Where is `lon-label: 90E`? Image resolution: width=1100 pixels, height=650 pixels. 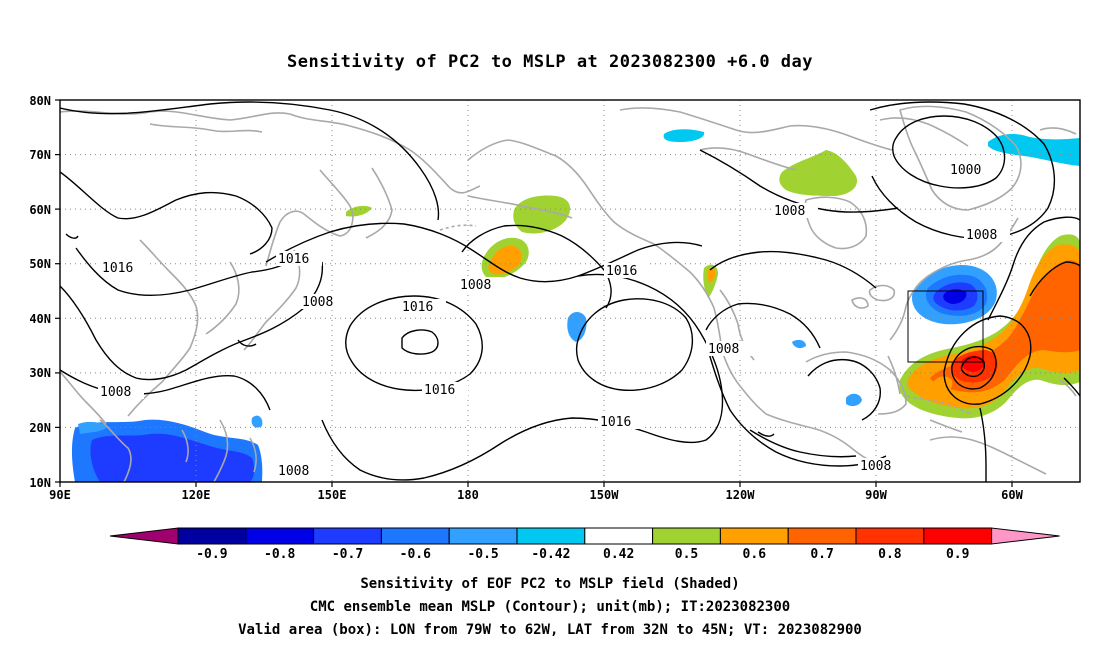 lon-label: 90E is located at coordinates (60, 495).